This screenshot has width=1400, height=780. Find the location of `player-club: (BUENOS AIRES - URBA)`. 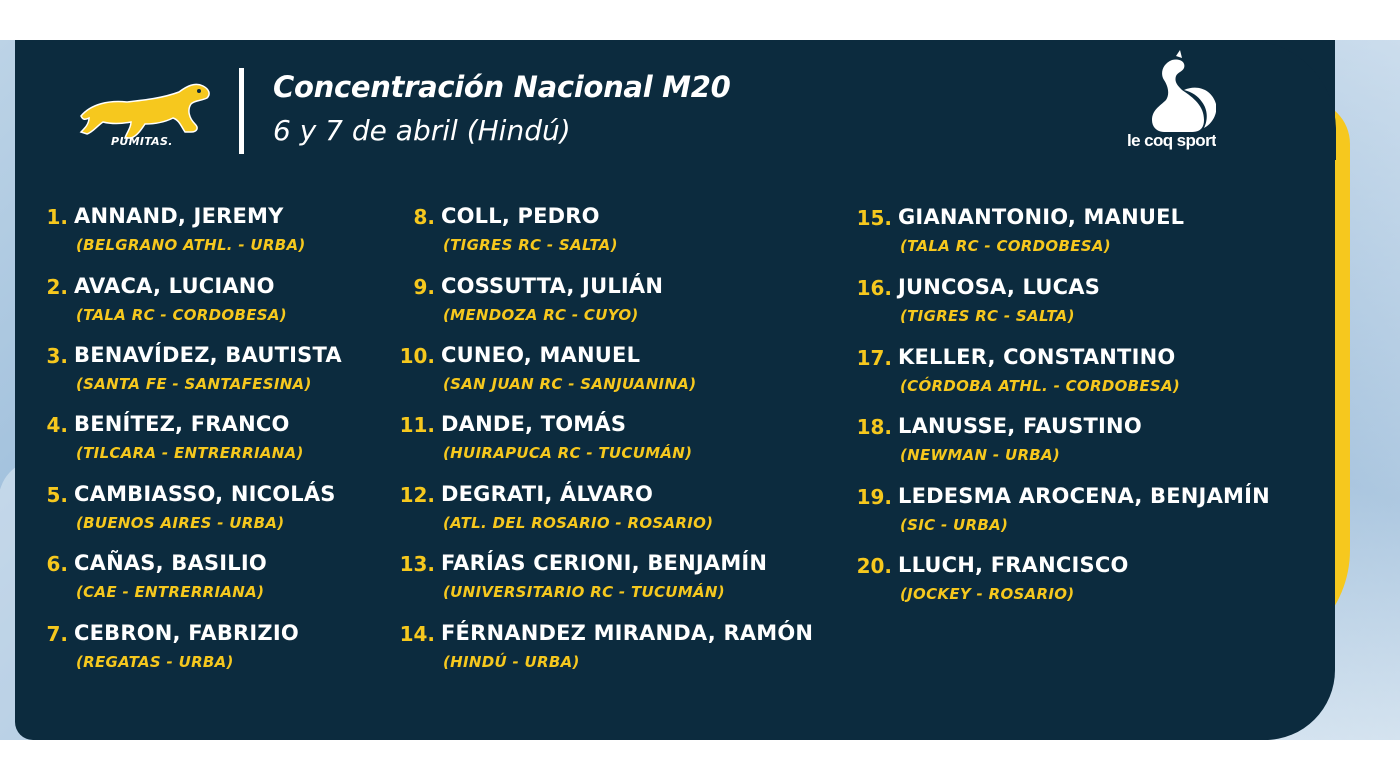

player-club: (BUENOS AIRES - URBA) is located at coordinates (180, 523).